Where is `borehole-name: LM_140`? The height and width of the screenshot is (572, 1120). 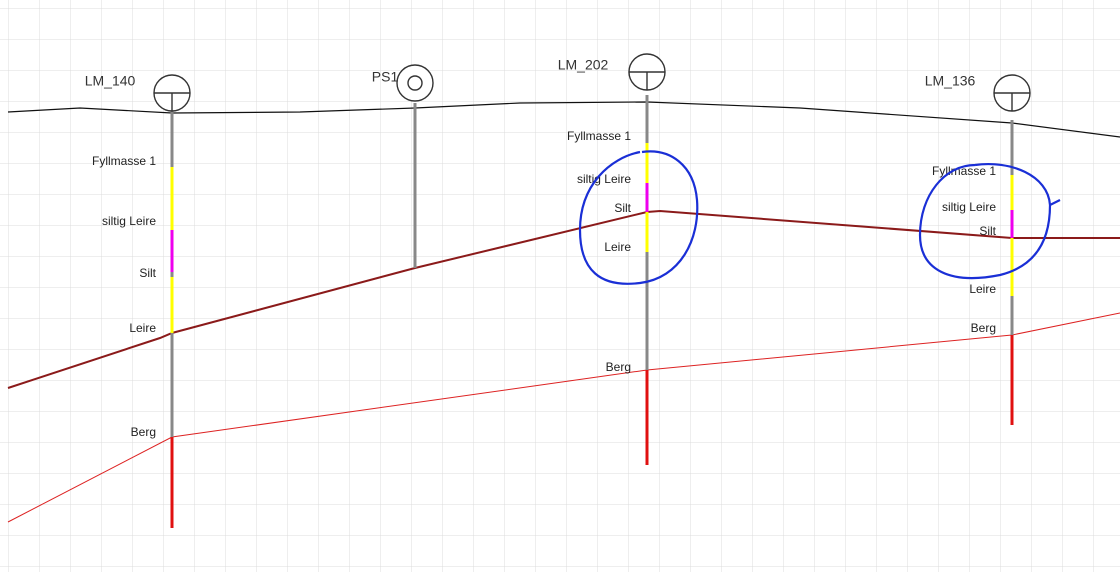
borehole-name: LM_140 is located at coordinates (110, 81).